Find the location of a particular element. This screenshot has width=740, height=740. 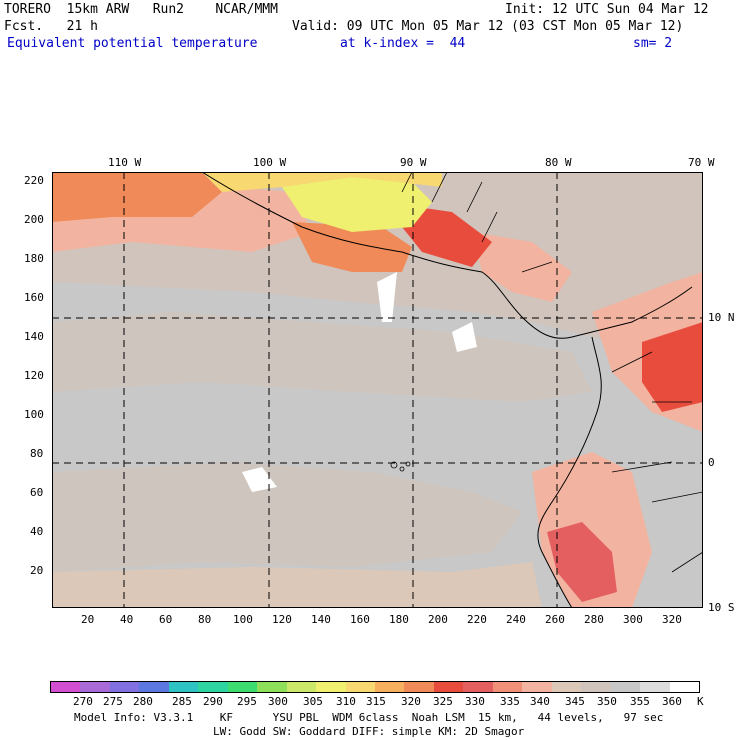

yellow-core-mexico is located at coordinates (357, 204).